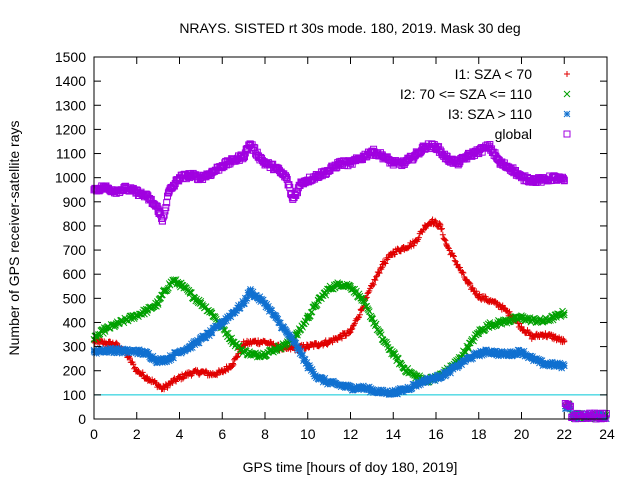 The image size is (640, 480). What do you see at coordinates (564, 434) in the screenshot?
I see `x-tick-label: 22` at bounding box center [564, 434].